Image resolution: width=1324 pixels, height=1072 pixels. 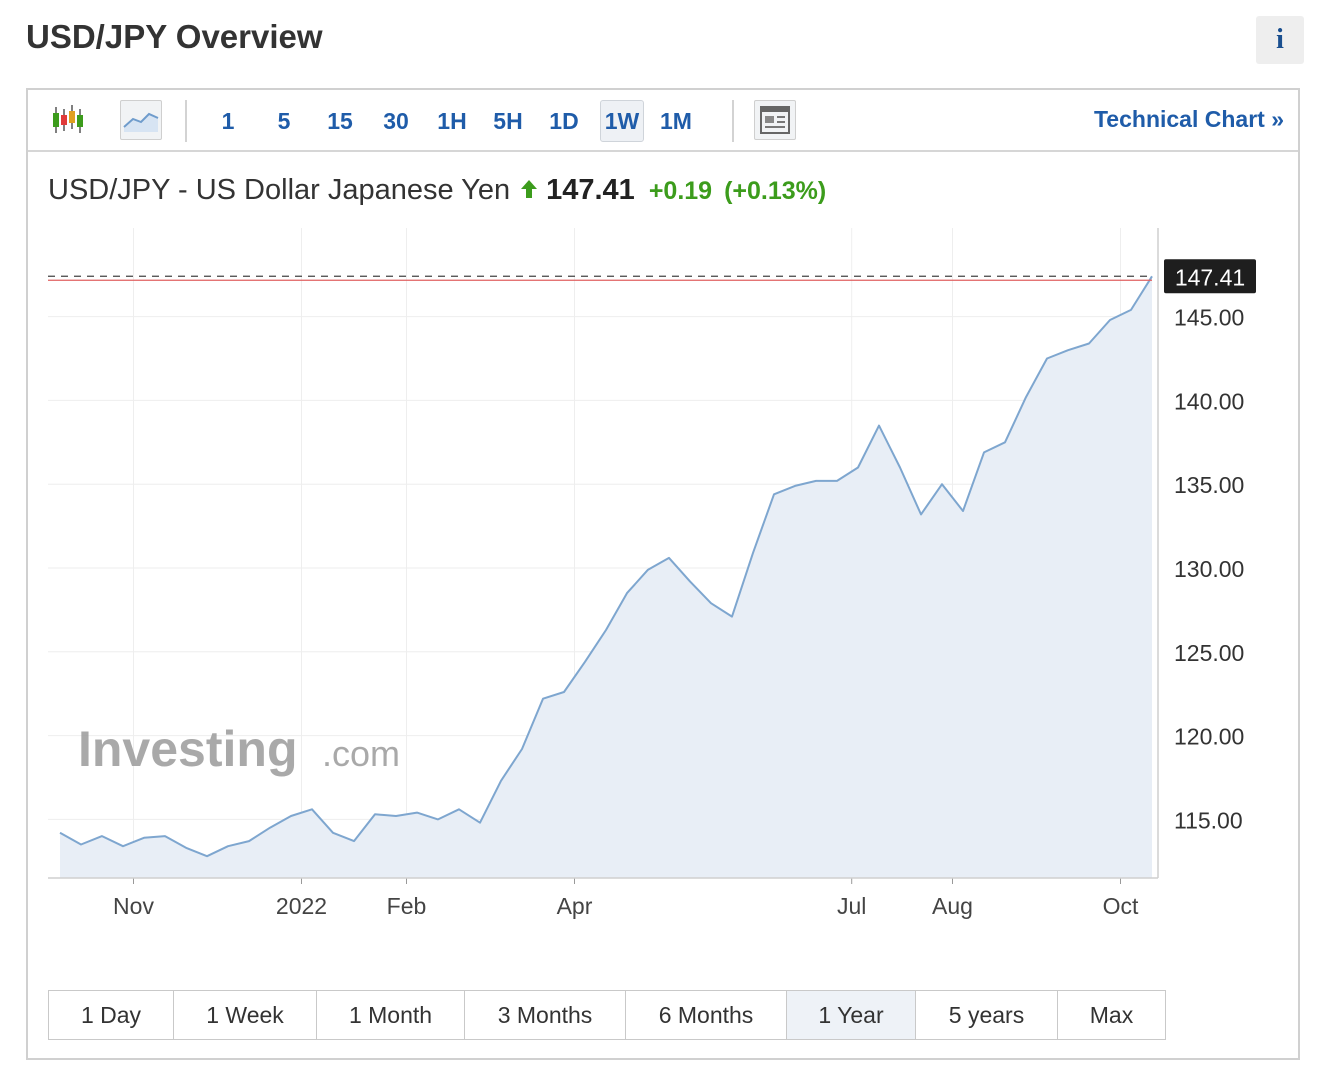 I want to click on range-1-year: 1 Year, so click(x=851, y=1015).